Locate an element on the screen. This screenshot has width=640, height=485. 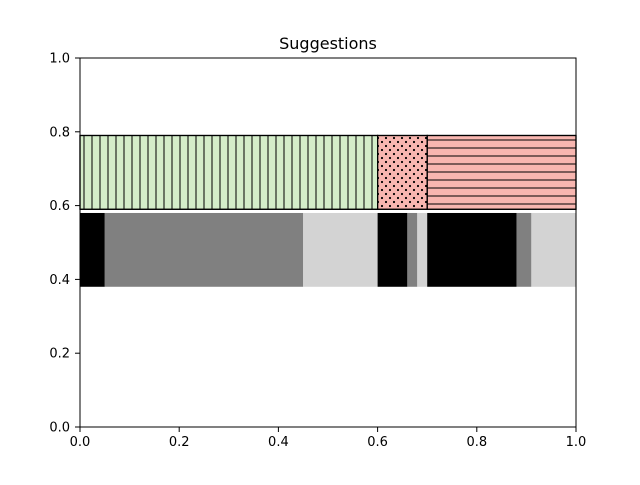
chart-title: Suggestions is located at coordinates (328, 43).